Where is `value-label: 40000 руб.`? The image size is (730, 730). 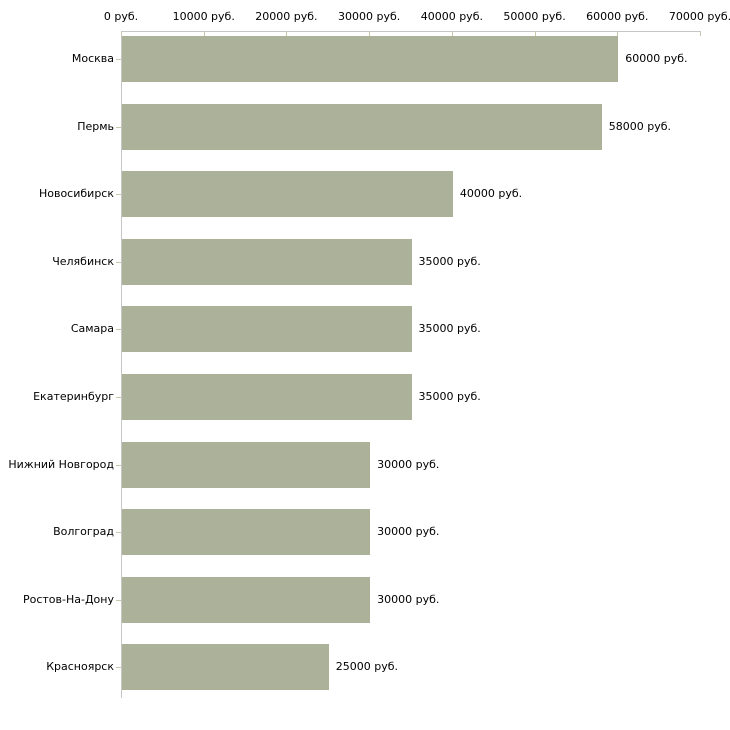
value-label: 40000 руб. is located at coordinates (491, 194).